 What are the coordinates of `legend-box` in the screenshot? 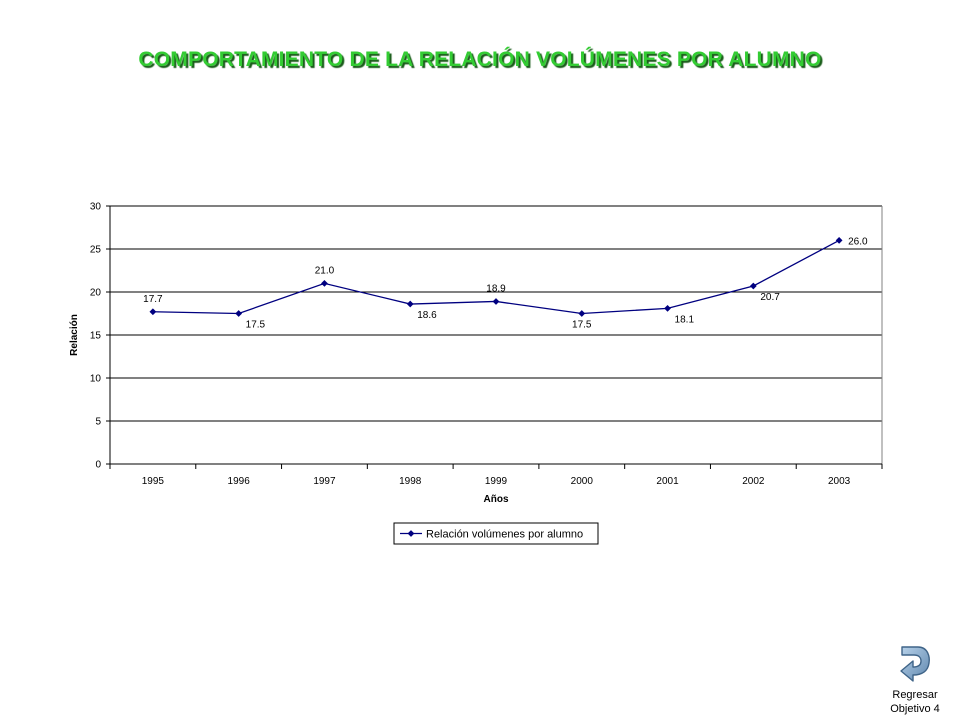 It's located at (496, 533).